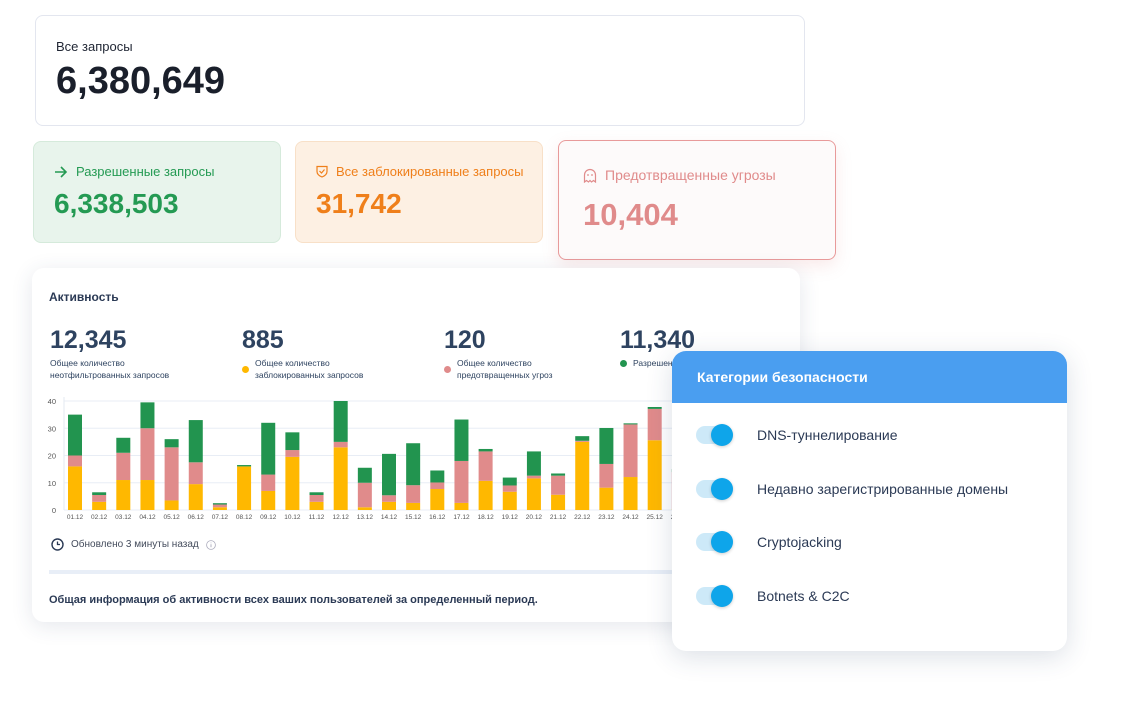 This screenshot has height=727, width=1140. What do you see at coordinates (141, 81) in the screenshot?
I see `total-requests-value: 6,380,649` at bounding box center [141, 81].